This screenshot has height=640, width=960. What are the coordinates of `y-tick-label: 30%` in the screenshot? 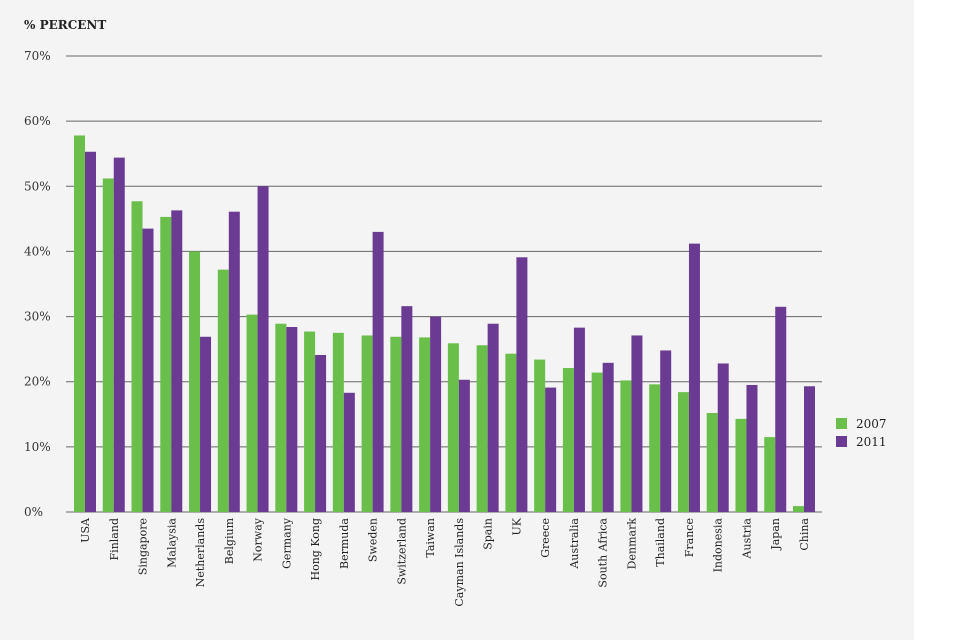 It's located at (37, 317).